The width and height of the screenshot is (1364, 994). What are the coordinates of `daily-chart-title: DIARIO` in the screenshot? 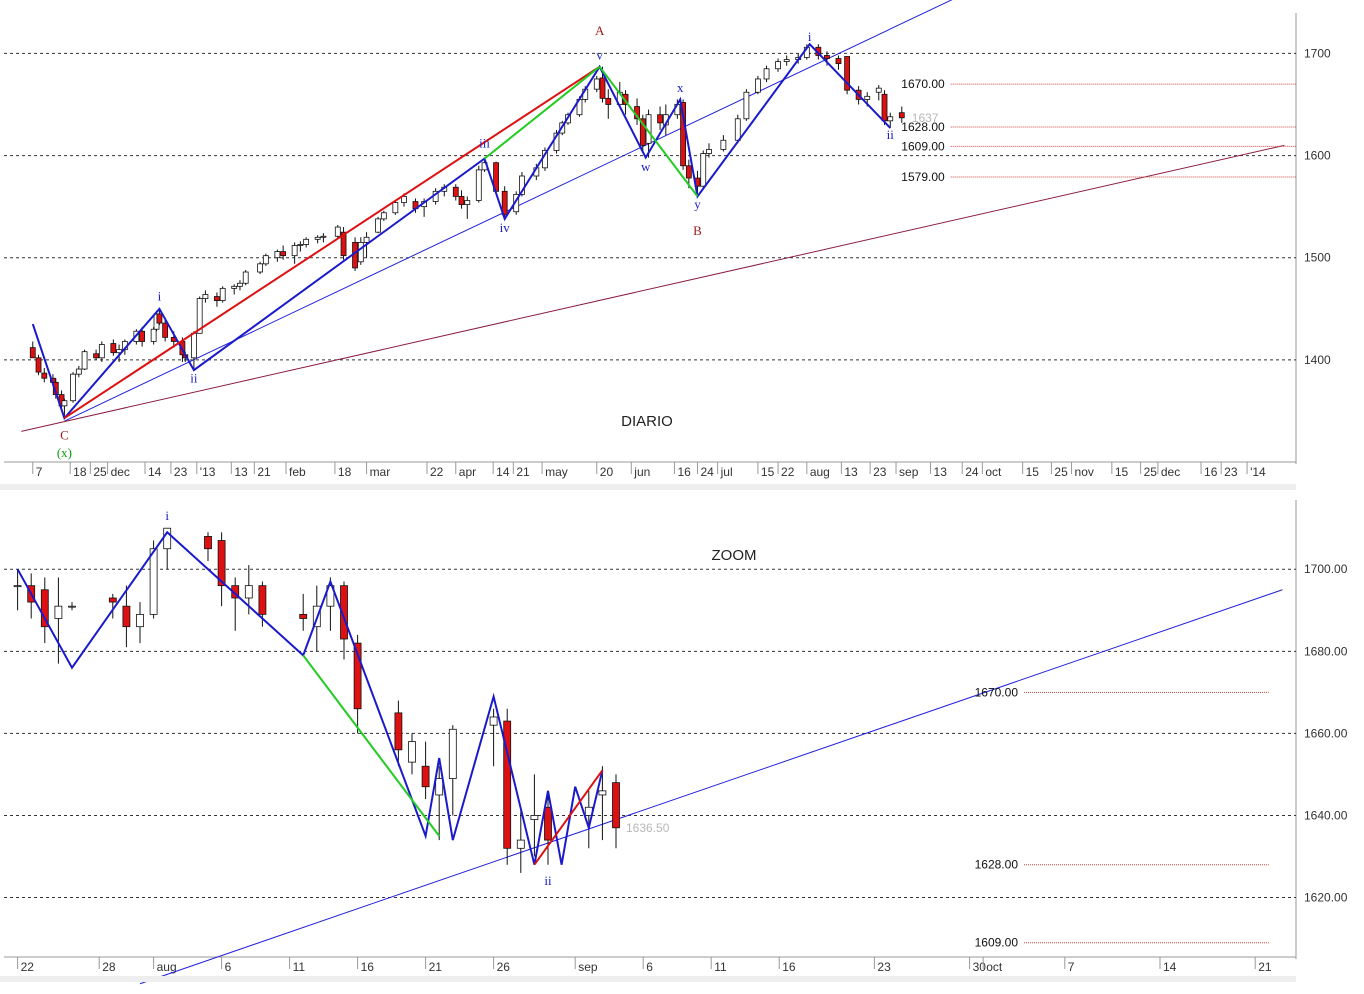 It's located at (647, 421).